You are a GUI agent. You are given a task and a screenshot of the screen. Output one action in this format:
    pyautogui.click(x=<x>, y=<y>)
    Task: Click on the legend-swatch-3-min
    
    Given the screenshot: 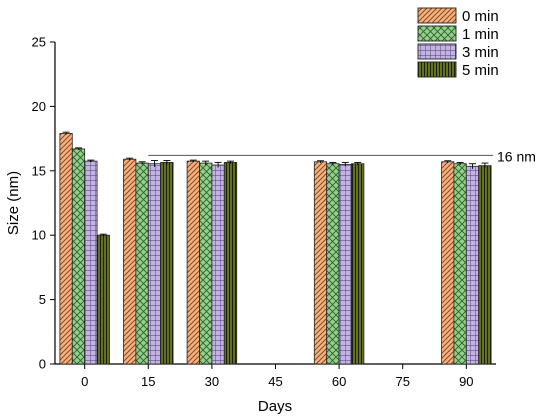 What is the action you would take?
    pyautogui.click(x=437, y=51)
    